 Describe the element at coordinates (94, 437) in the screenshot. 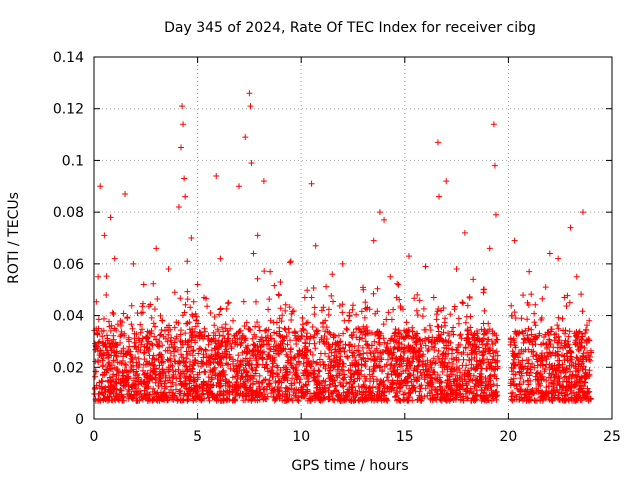

I see `x-tick-label: 0` at that location.